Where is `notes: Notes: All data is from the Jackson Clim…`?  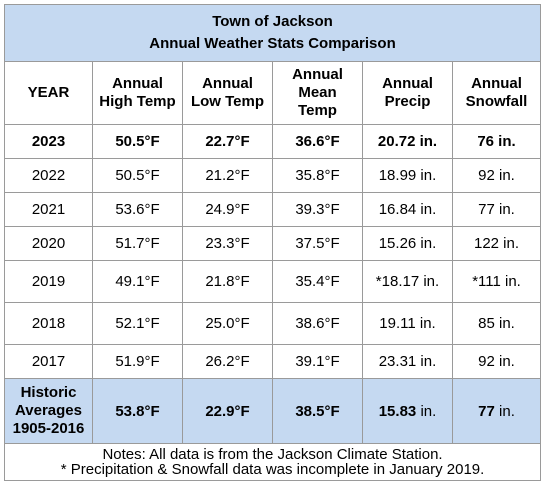
notes: Notes: All data is from the Jackson Clim… is located at coordinates (272, 462).